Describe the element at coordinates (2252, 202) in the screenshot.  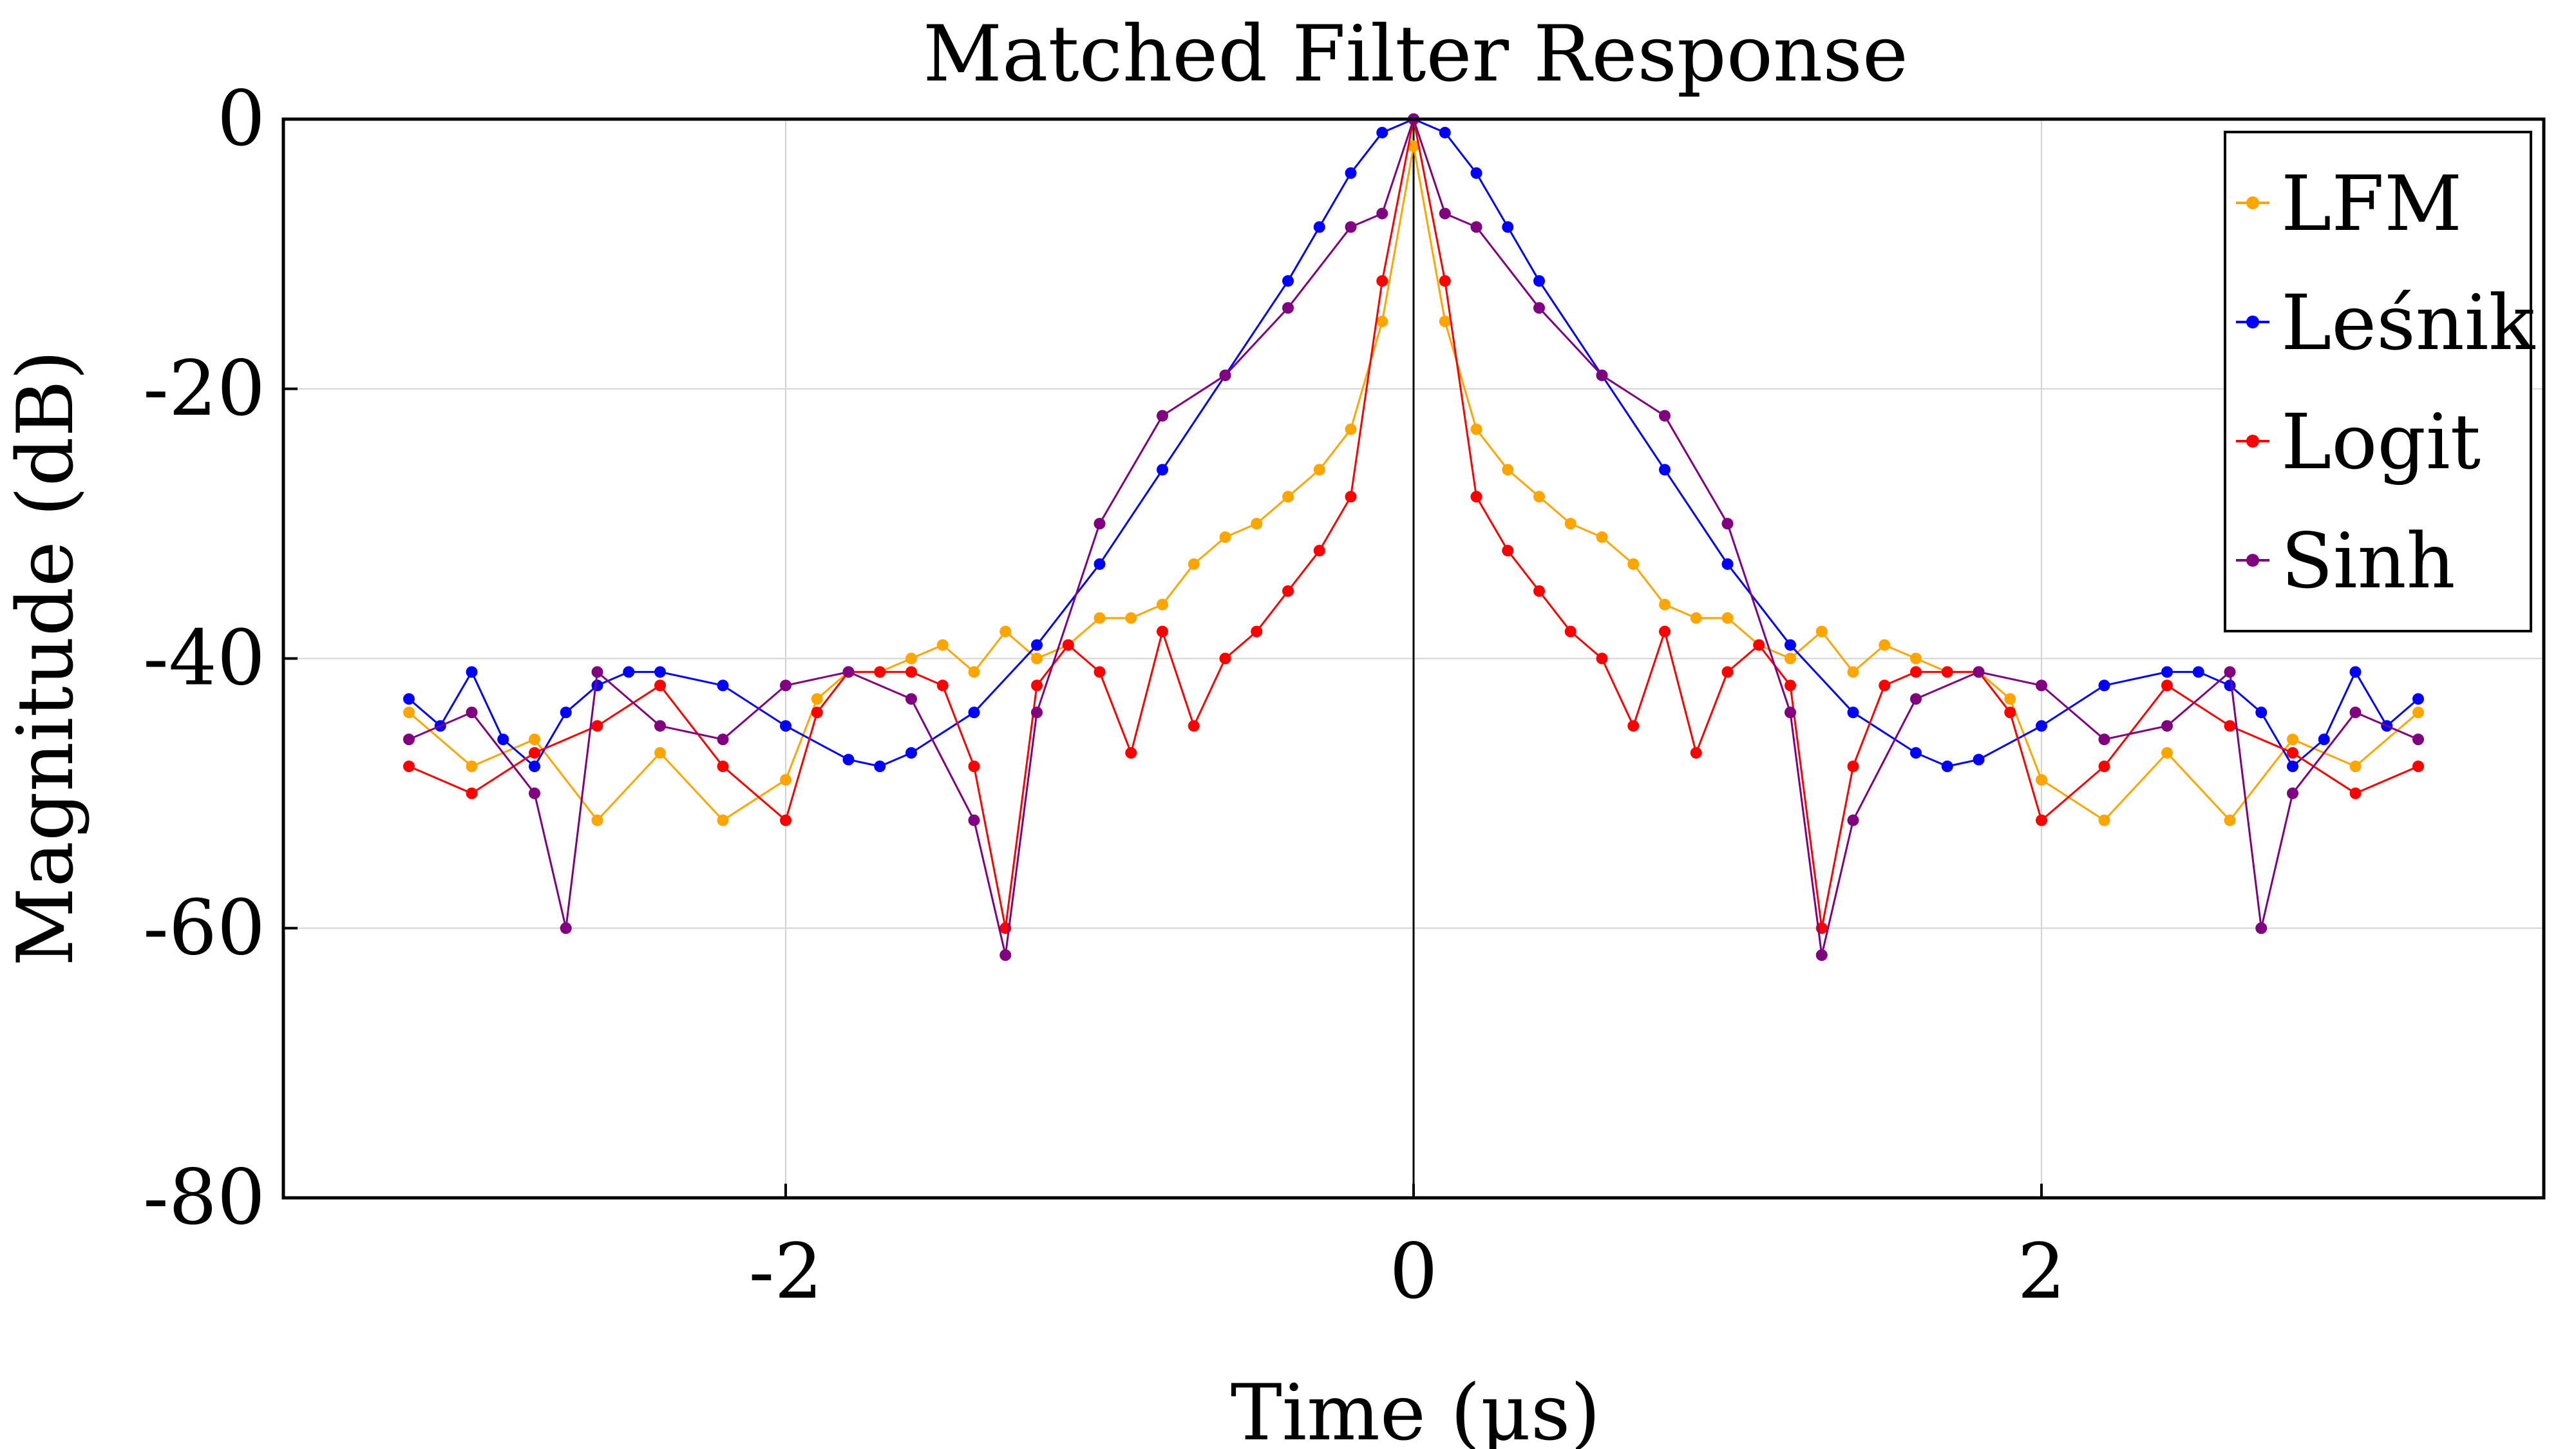
I see `legend-marker-lfm` at that location.